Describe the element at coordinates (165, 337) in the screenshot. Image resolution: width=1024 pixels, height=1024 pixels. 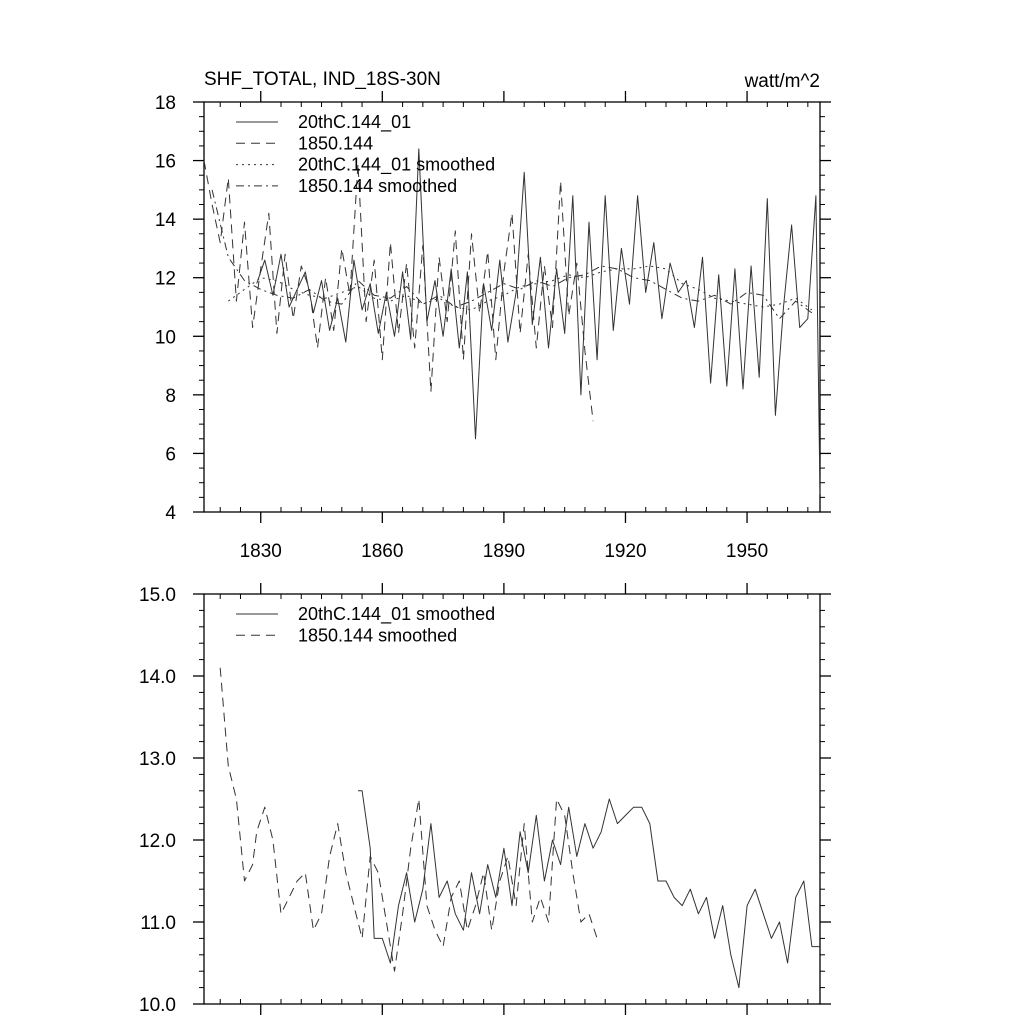
I see `top-y-tick-label: 10` at that location.